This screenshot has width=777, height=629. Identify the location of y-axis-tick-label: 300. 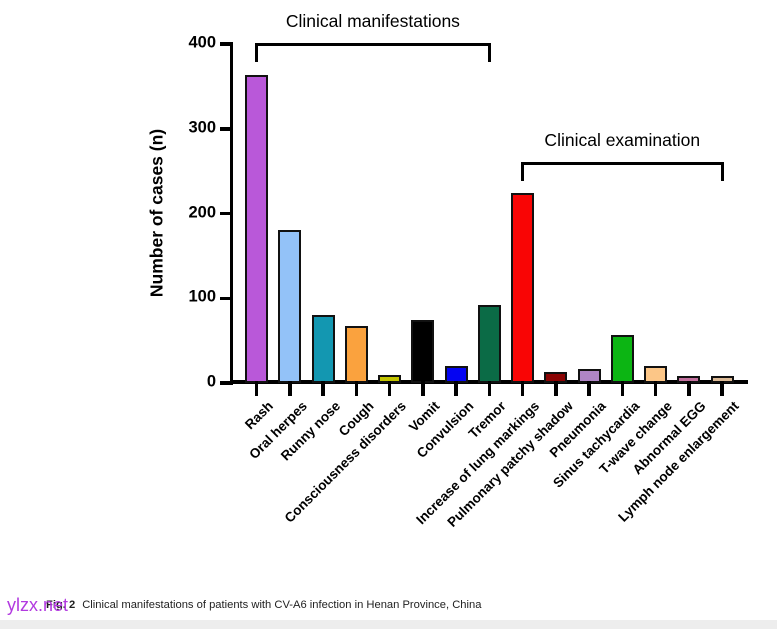
(202, 127).